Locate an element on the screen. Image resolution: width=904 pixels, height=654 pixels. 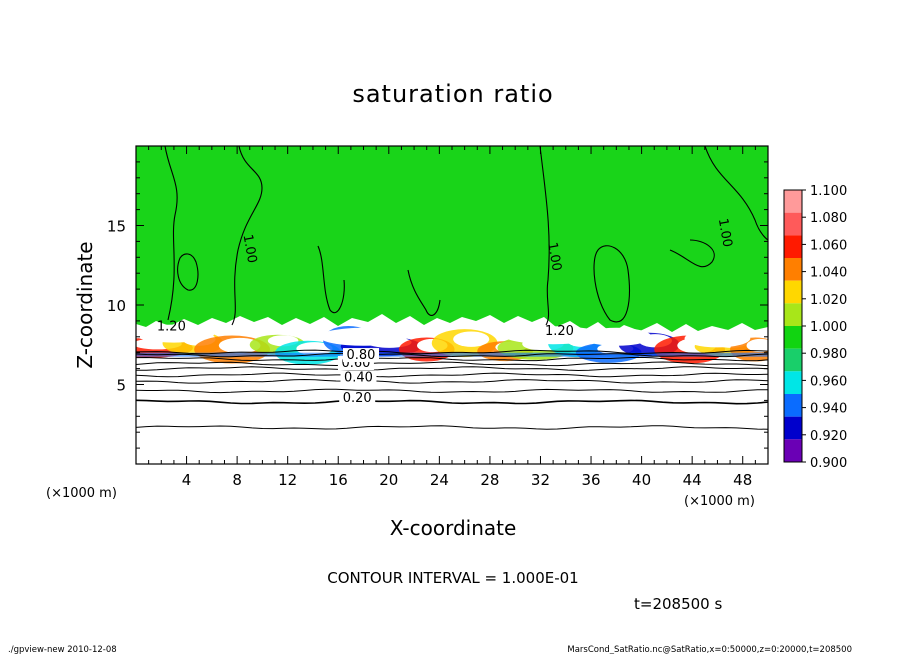
y-tick-label: 10 is located at coordinates (116, 306).